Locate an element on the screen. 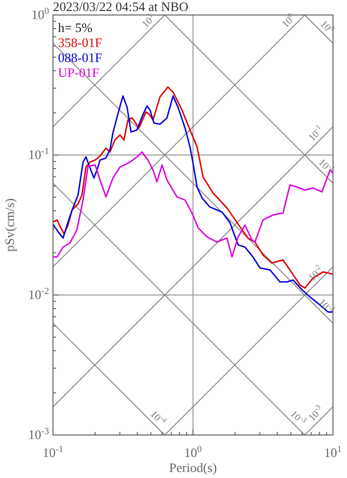 This screenshot has height=478, width=347. chart-title: 2023/03/22 04:54 at NBO is located at coordinates (120, 7).